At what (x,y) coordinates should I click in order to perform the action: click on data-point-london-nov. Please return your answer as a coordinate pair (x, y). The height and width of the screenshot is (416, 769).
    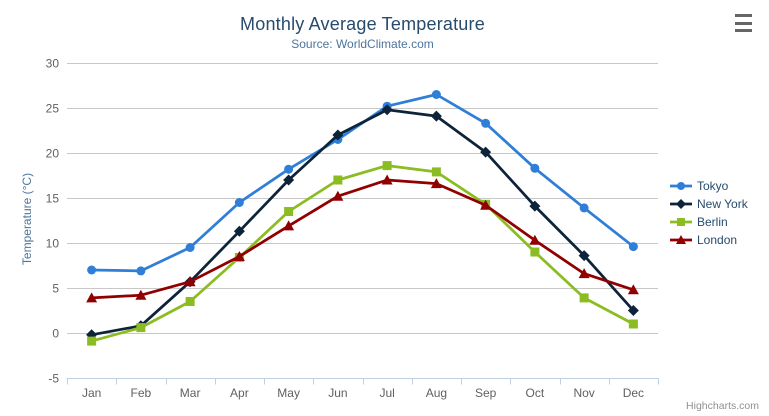
    Looking at the image, I should click on (584, 273).